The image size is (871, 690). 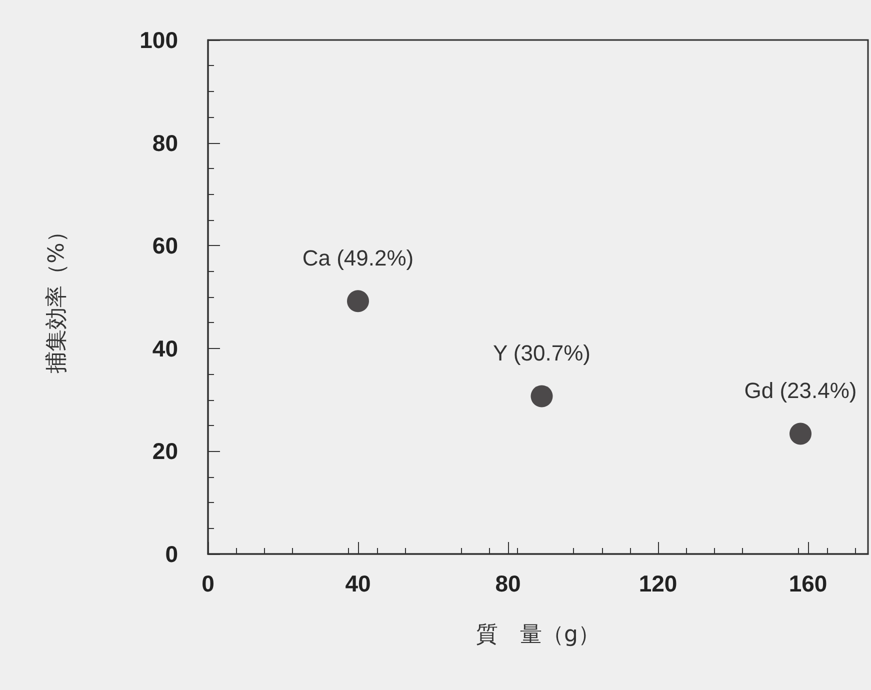 I want to click on y-tick-label: 100, so click(x=159, y=40).